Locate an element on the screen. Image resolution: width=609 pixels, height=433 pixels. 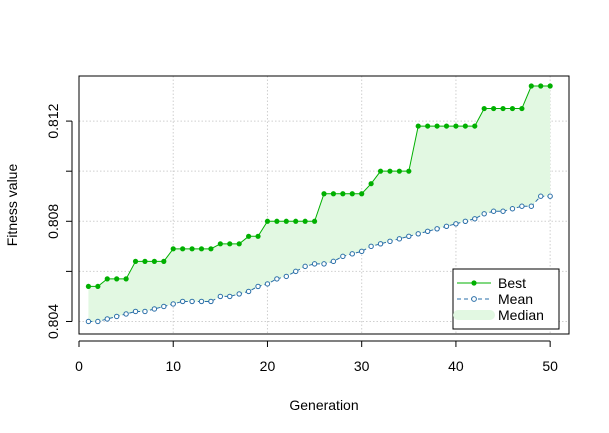
x-tick-label: 20 is located at coordinates (268, 366).